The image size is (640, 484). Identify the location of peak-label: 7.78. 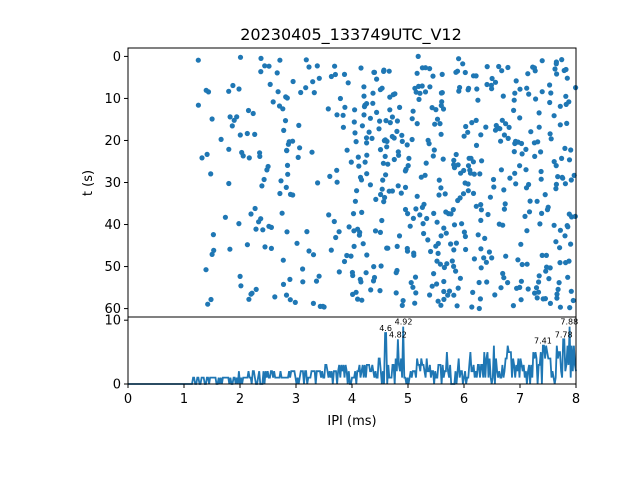
(564, 334).